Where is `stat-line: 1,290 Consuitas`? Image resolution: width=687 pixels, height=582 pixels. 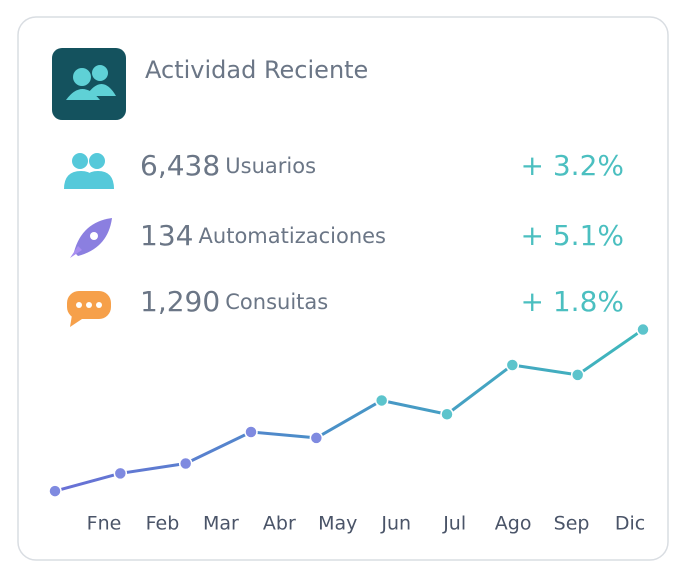
stat-line: 1,290 Consuitas is located at coordinates (234, 301).